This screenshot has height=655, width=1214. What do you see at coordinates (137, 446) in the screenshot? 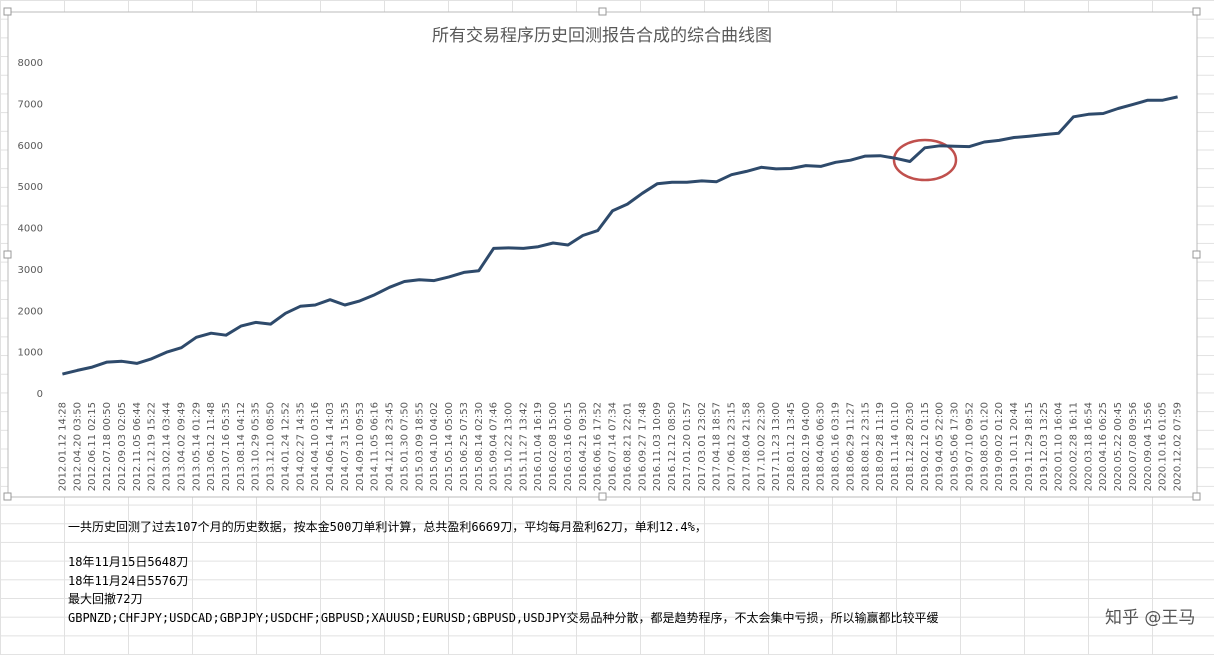
I see `x-tick-label: 2012.11.05 06:44` at bounding box center [137, 446].